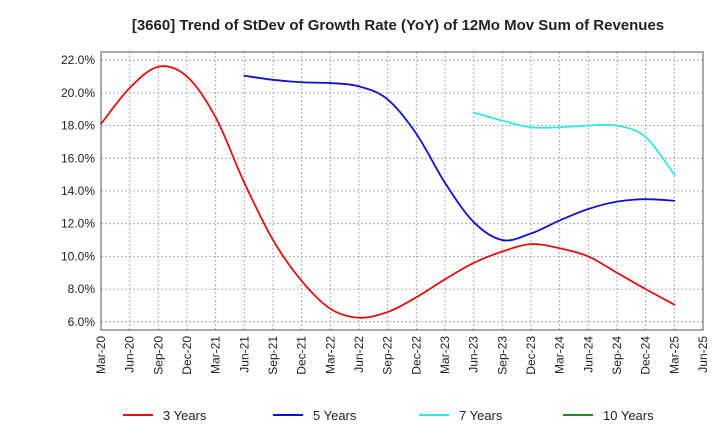 The height and width of the screenshot is (440, 720). Describe the element at coordinates (560, 355) in the screenshot. I see `x-tick-label: Mar-24` at that location.